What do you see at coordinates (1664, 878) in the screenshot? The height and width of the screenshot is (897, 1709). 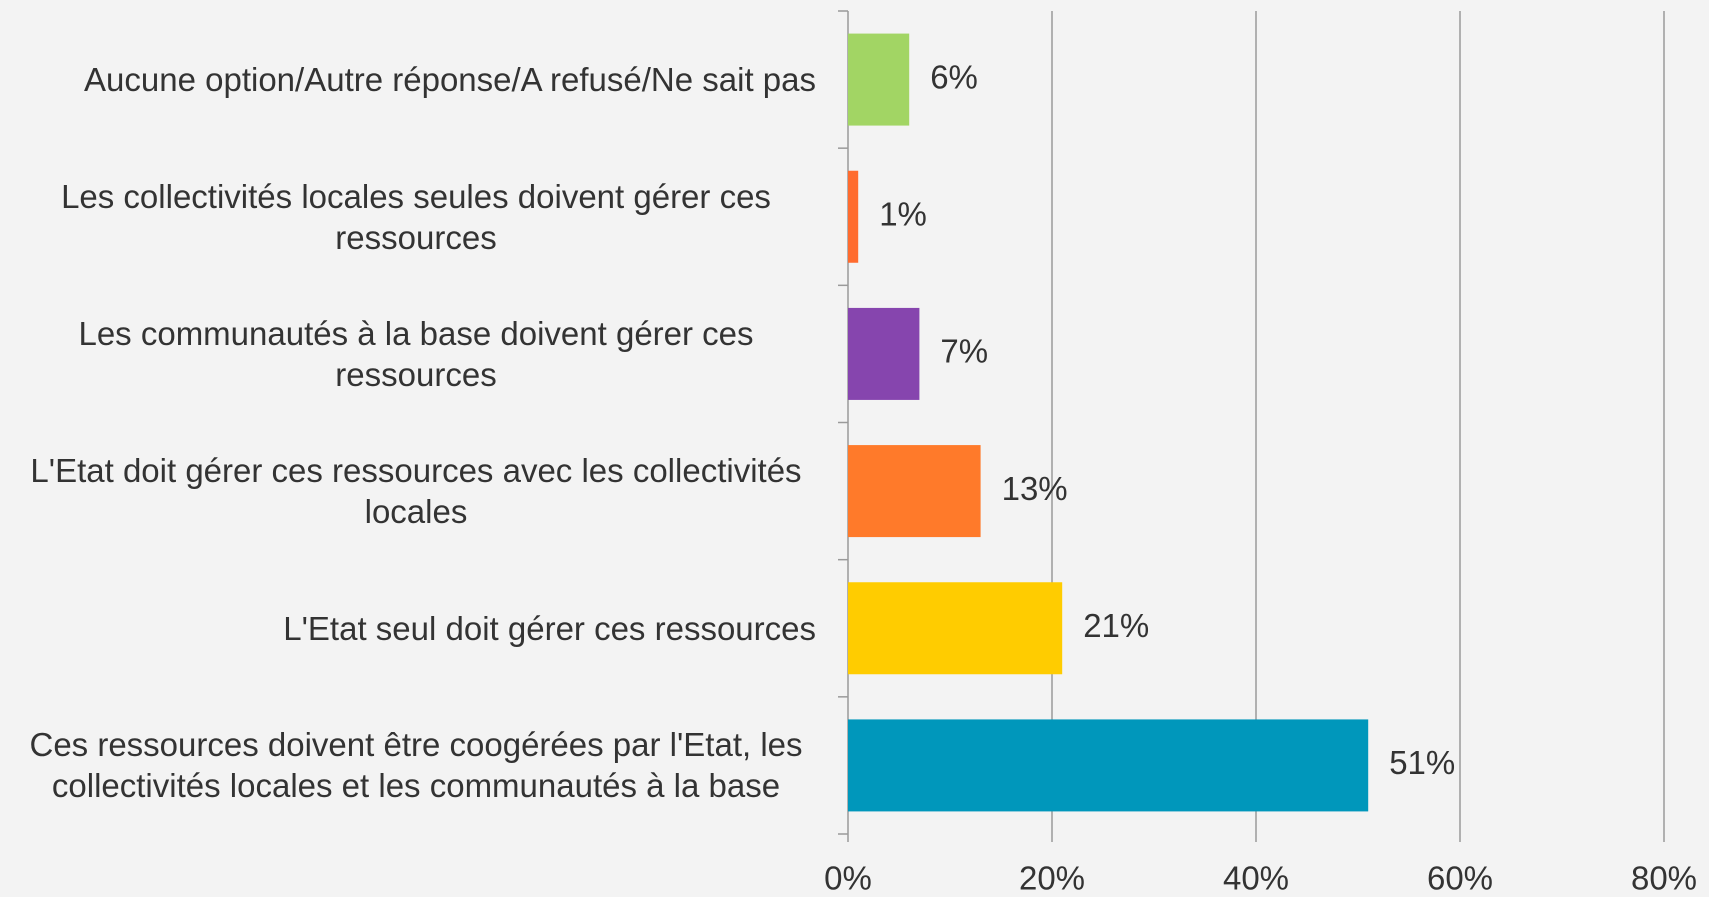 I see `x-tick-label: 80%` at bounding box center [1664, 878].